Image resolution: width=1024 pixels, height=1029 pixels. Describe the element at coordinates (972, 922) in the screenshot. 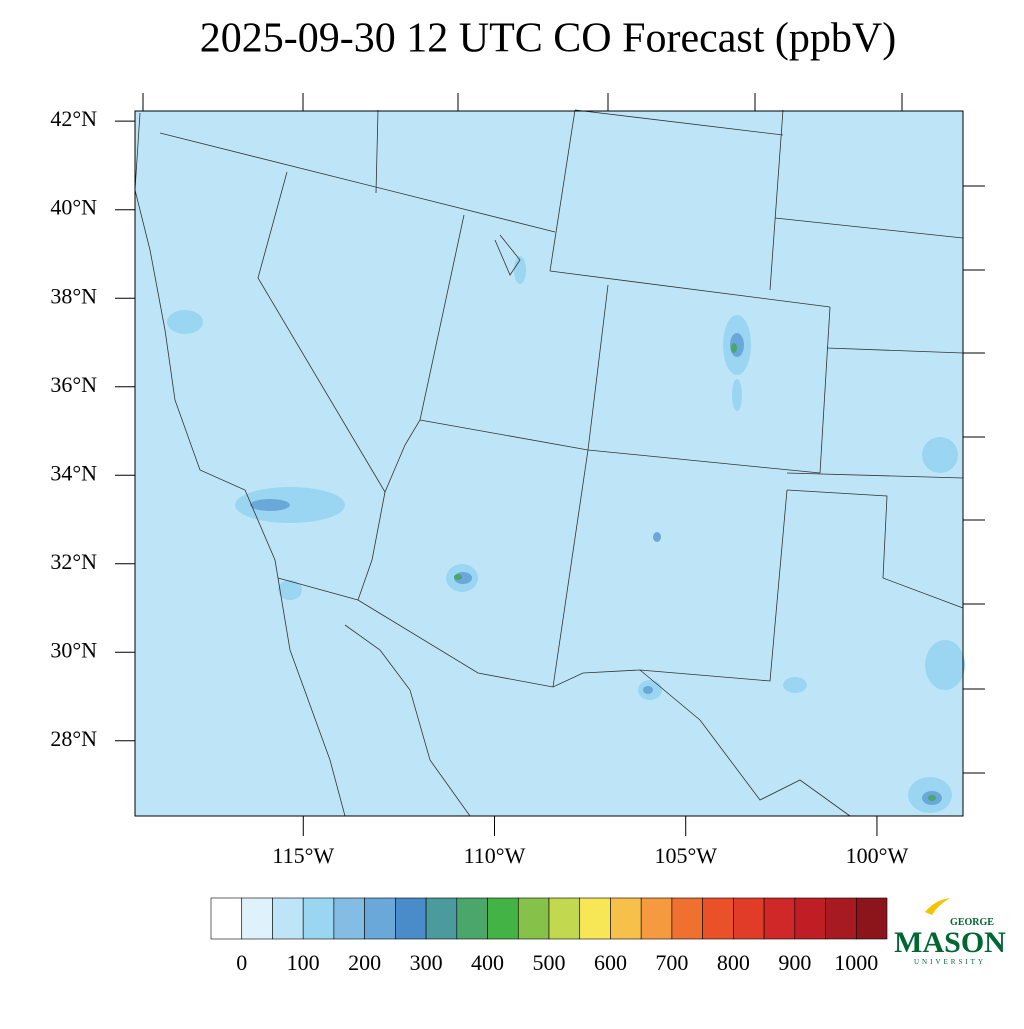

I see `logo-top: GEORGE` at that location.